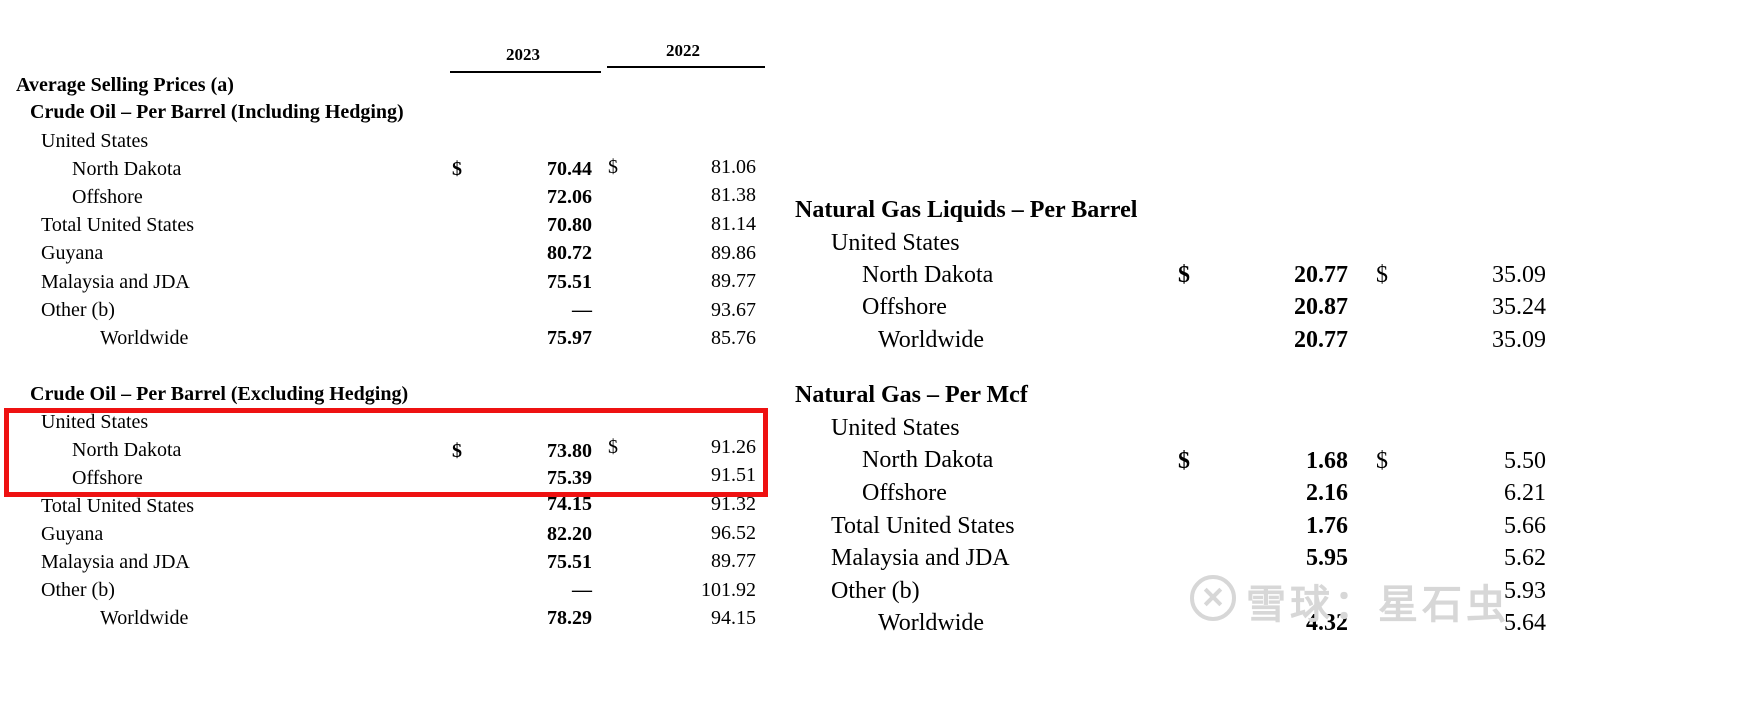 Image resolution: width=1740 pixels, height=719 pixels. Describe the element at coordinates (733, 447) in the screenshot. I see `value-2022: 91.26` at that location.